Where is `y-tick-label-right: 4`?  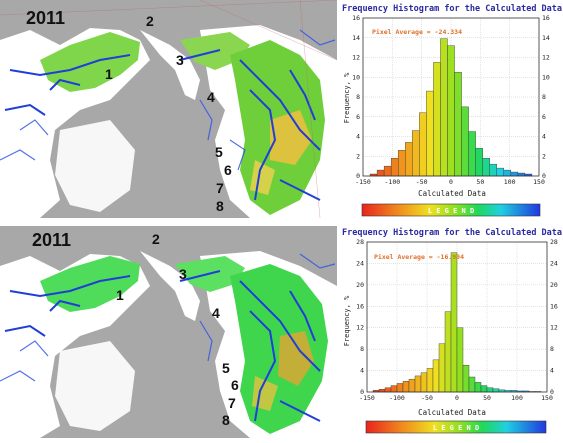
y-tick-label-right: 4 is located at coordinates (552, 371).